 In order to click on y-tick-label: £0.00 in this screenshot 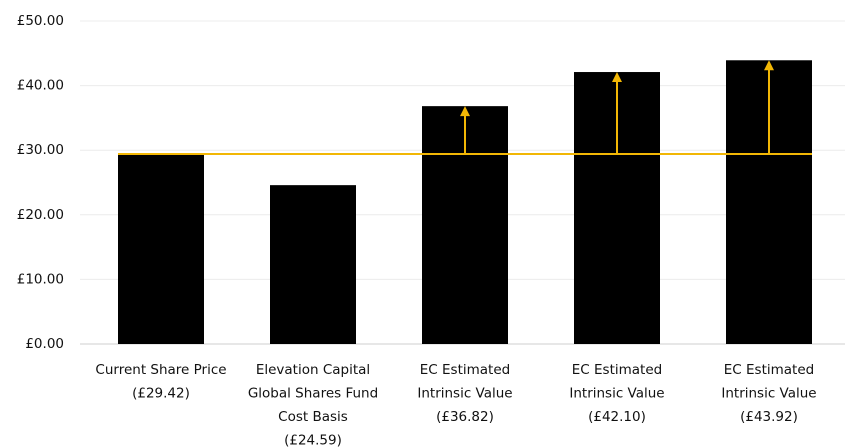, I will do `click(44, 344)`.